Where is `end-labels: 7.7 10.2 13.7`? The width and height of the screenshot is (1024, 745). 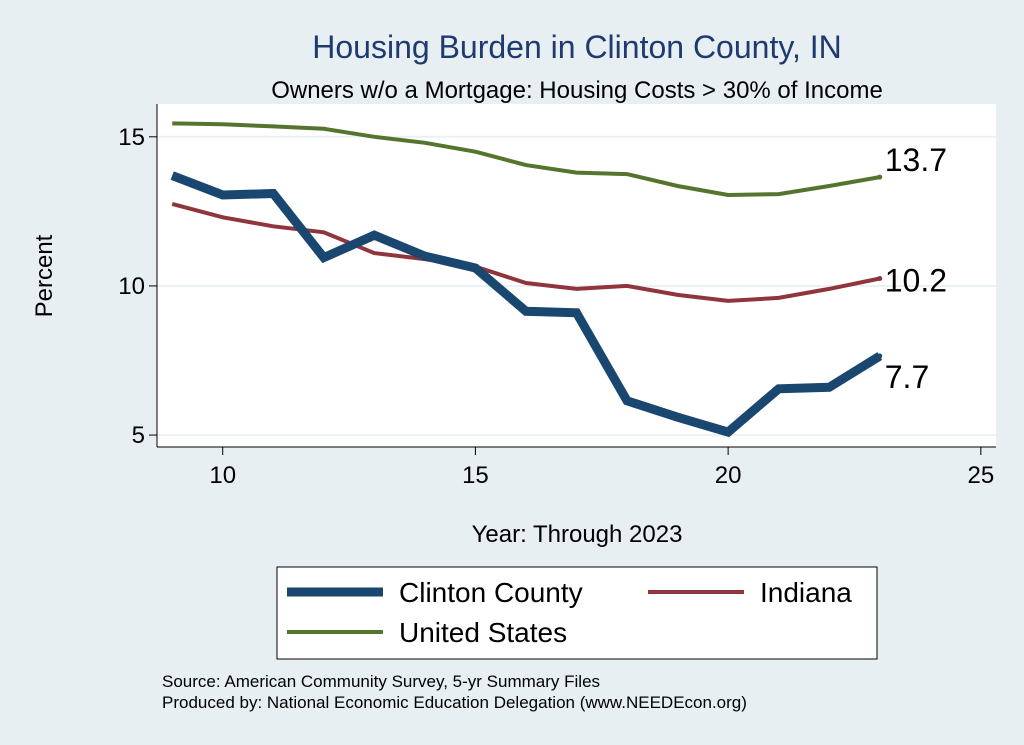
end-labels: 7.7 10.2 13.7 is located at coordinates (912, 268).